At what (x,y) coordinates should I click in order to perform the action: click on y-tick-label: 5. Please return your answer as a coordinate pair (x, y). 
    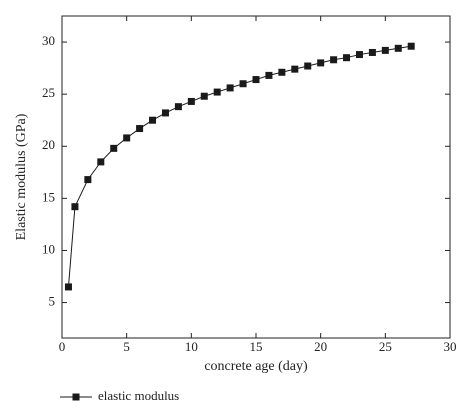
    Looking at the image, I should click on (52, 301).